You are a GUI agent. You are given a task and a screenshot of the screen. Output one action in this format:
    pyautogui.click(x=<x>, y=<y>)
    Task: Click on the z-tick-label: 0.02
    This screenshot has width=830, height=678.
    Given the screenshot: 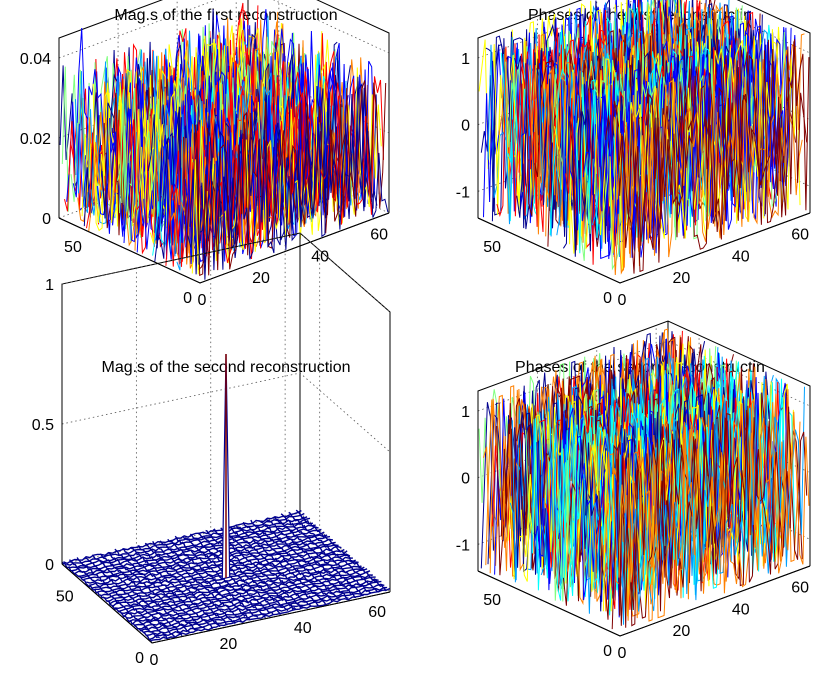 What is the action you would take?
    pyautogui.click(x=35, y=139)
    